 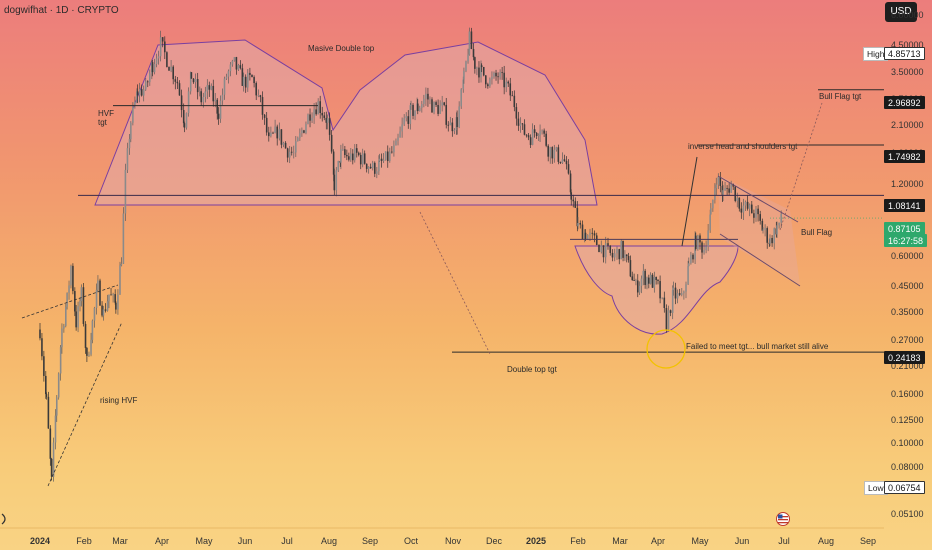 What do you see at coordinates (578, 541) in the screenshot?
I see `x-tick-label: Feb` at bounding box center [578, 541].